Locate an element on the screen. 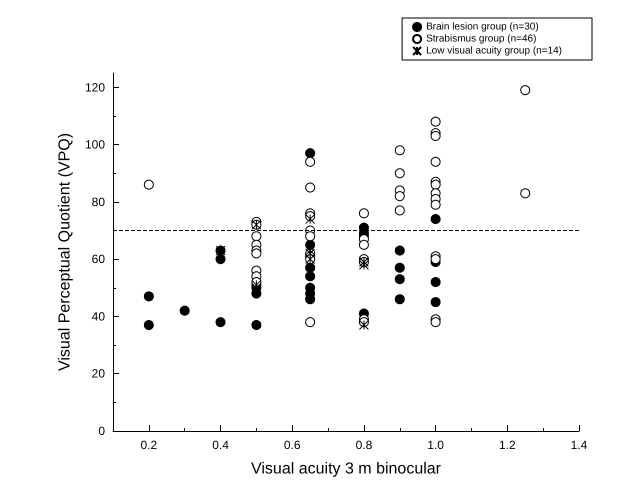 The image size is (627, 499). x-tick-label: 0.2 is located at coordinates (149, 445).